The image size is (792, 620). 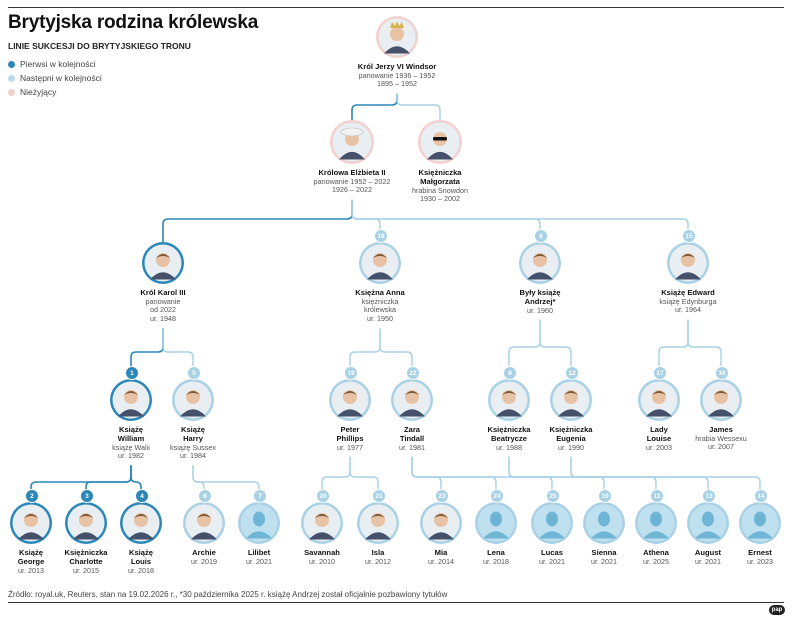 What do you see at coordinates (441, 552) in the screenshot?
I see `person-name: Mia` at bounding box center [441, 552].